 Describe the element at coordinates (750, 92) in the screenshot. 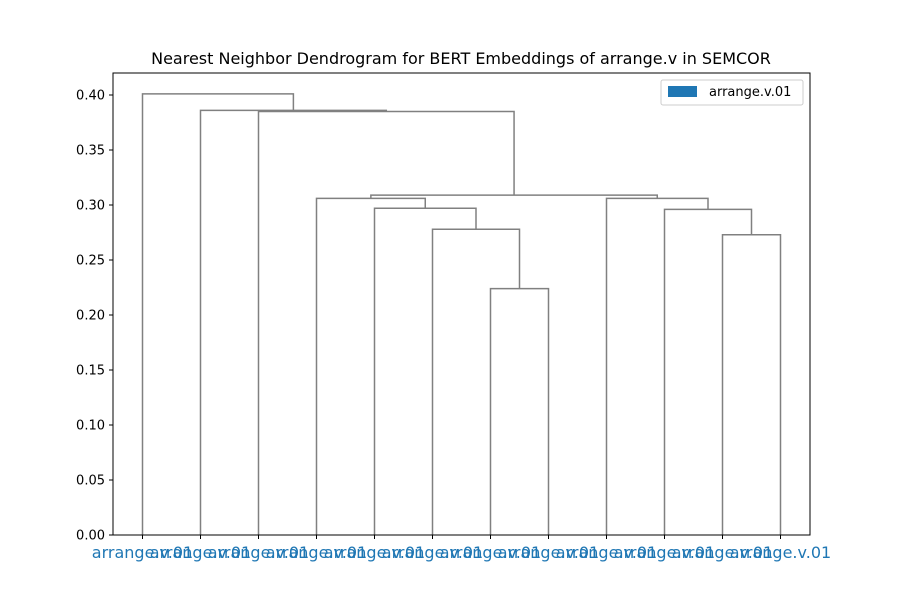

I see `legend-label: arrange.v.01` at that location.